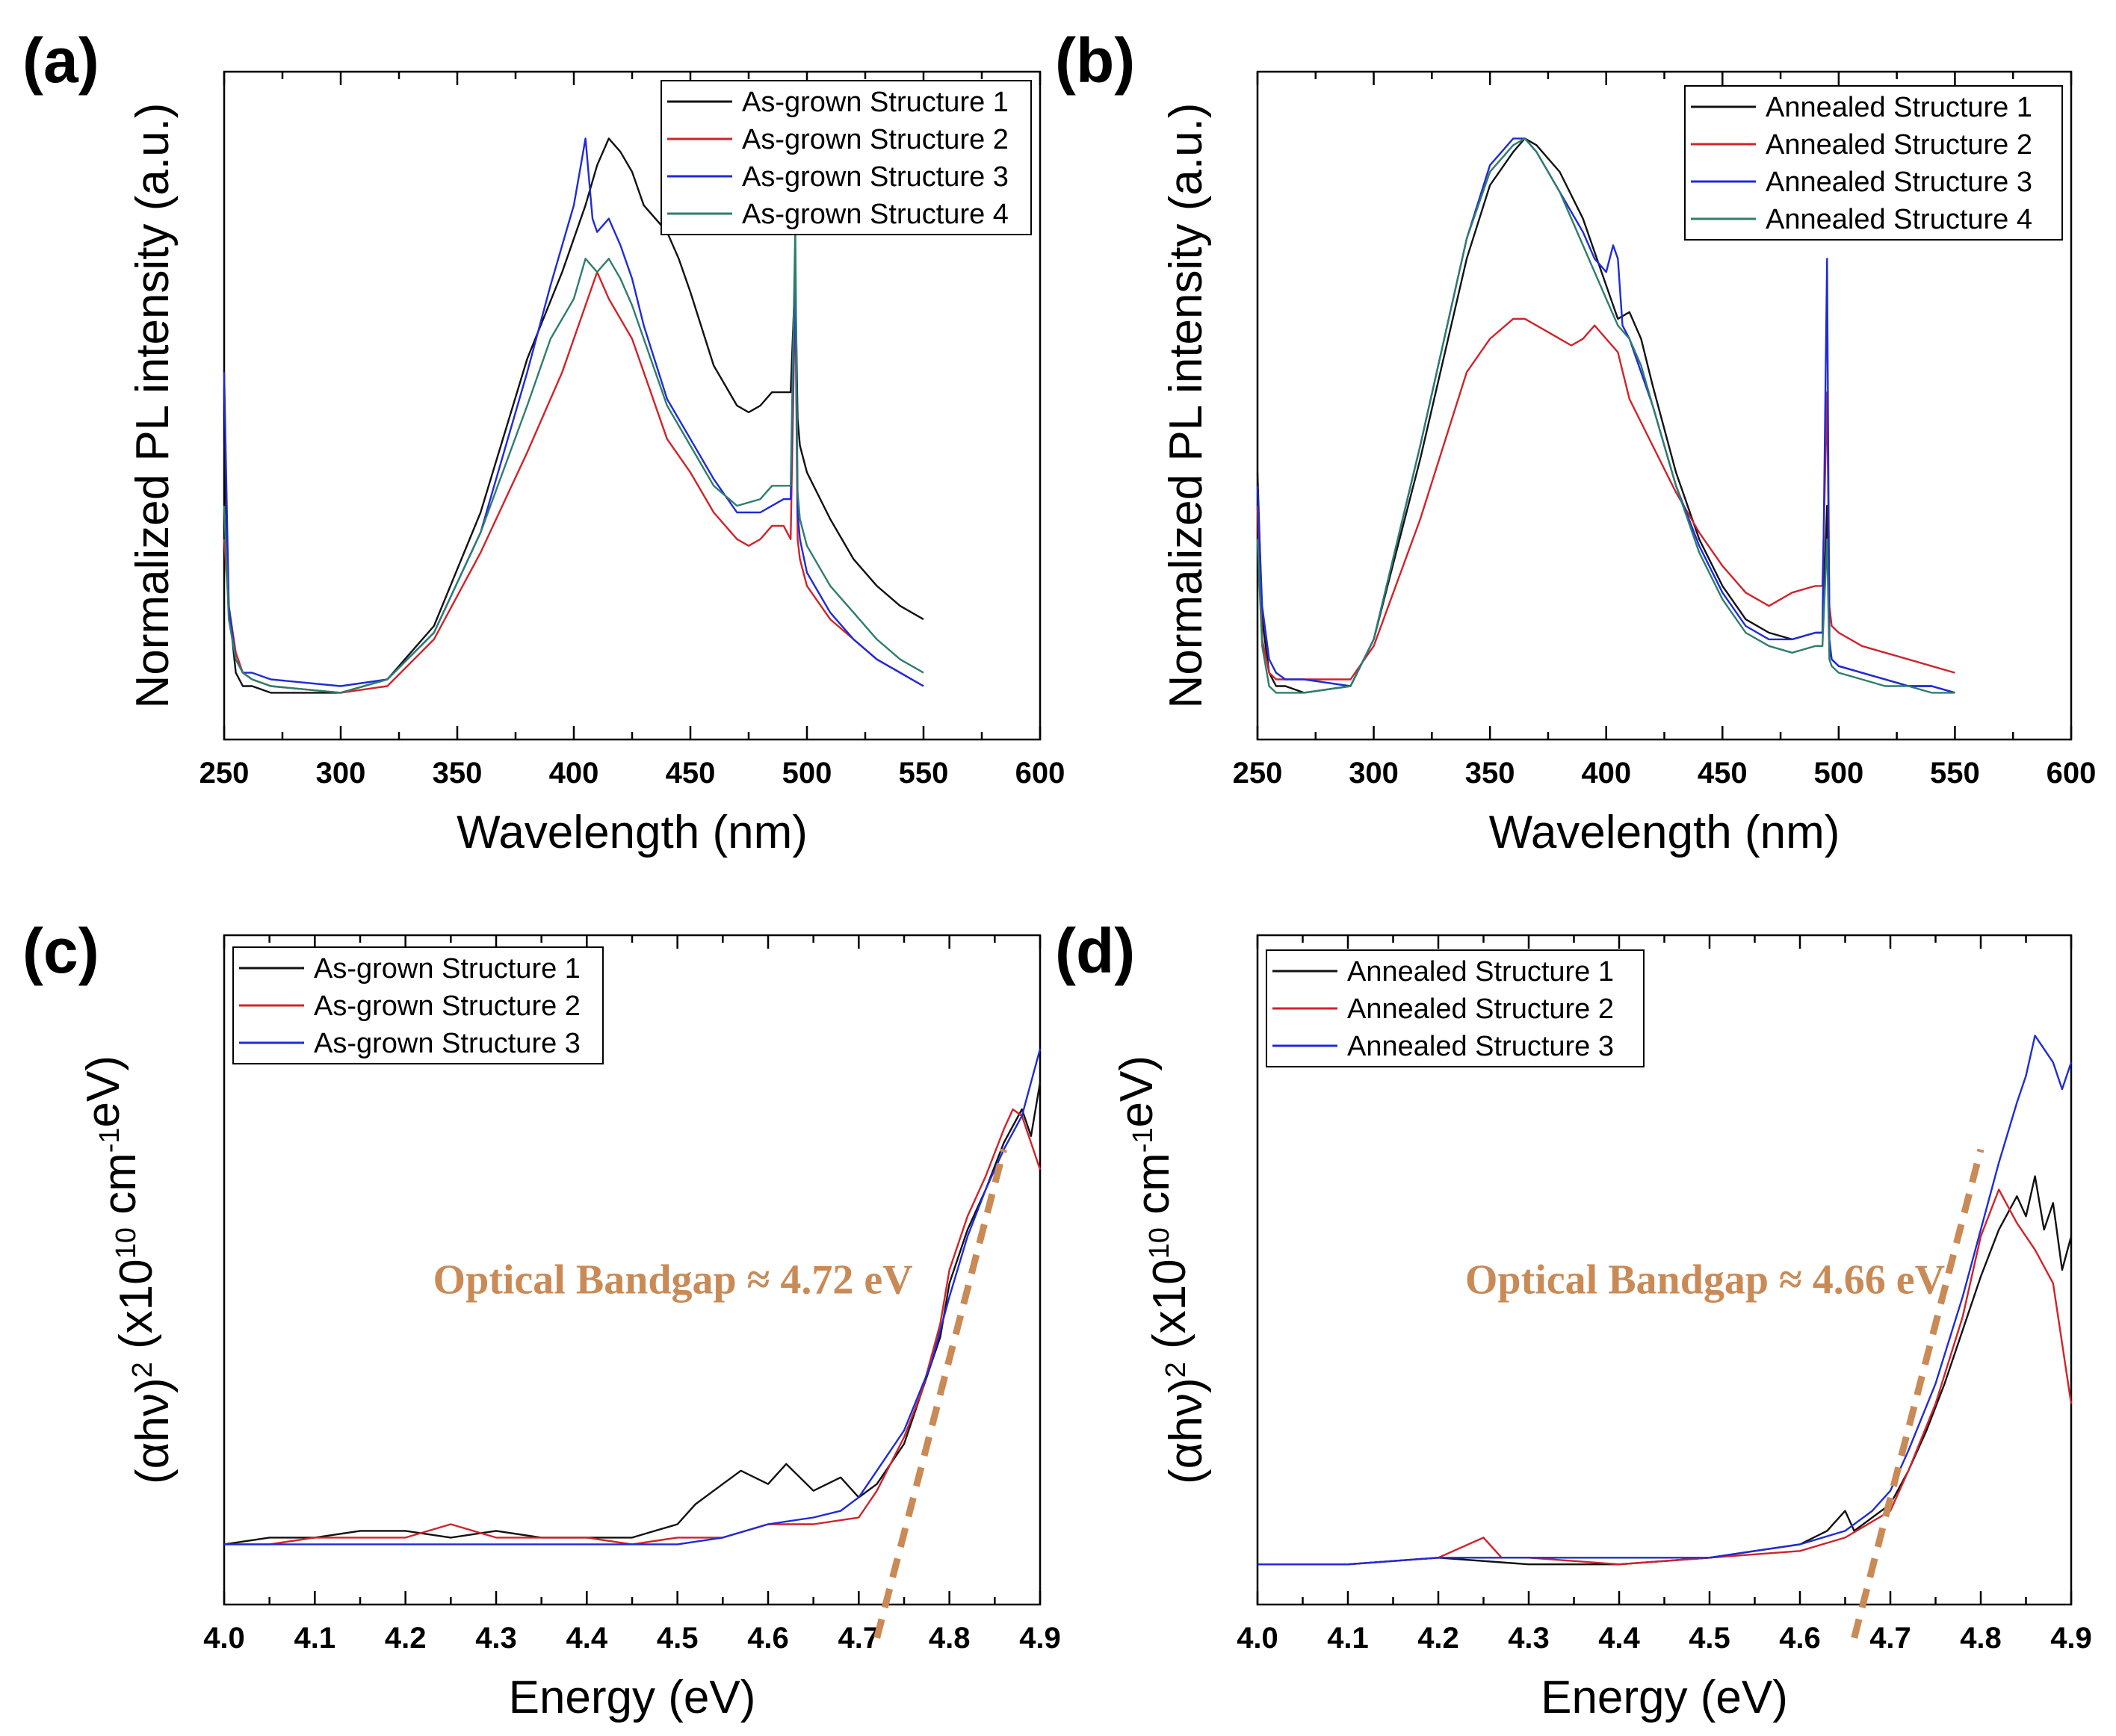  Describe the element at coordinates (875, 214) in the screenshot. I see `legend-entry: As-grown Structure 4` at that location.